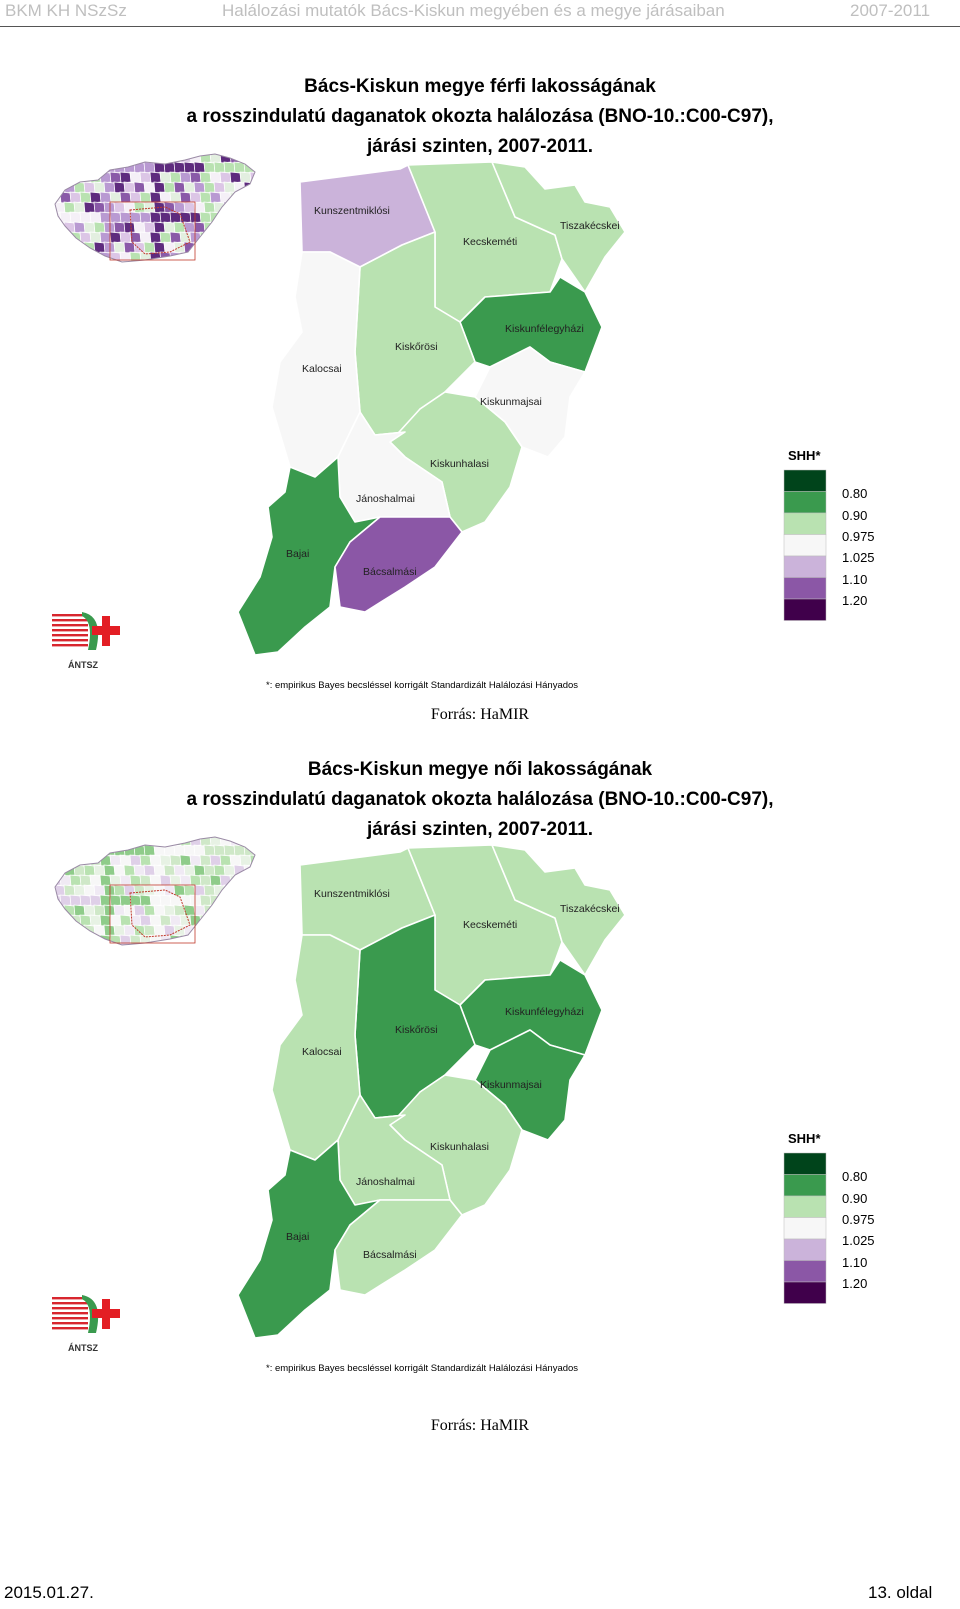  Describe the element at coordinates (66, 10) in the screenshot. I see `header-left: BKM KH NSzSz` at that location.